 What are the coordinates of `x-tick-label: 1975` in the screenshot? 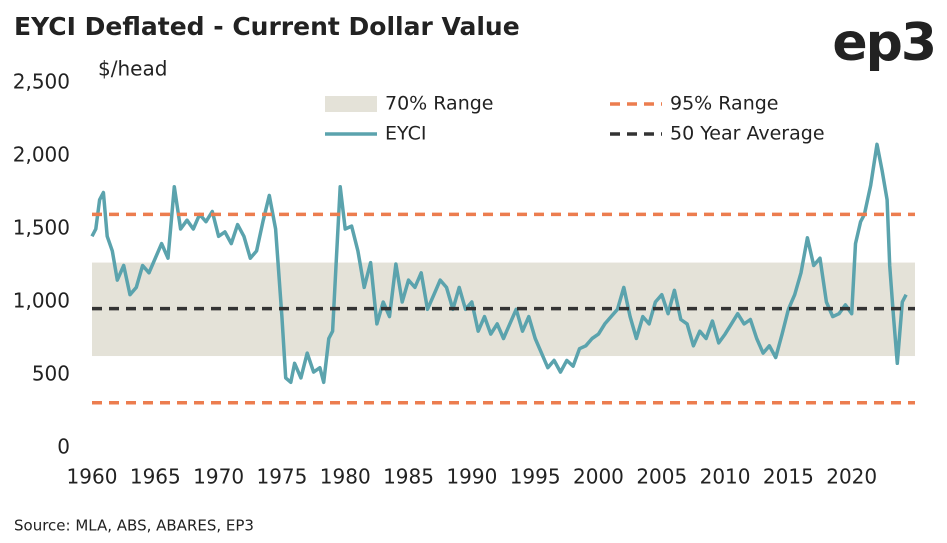 It's located at (281, 477).